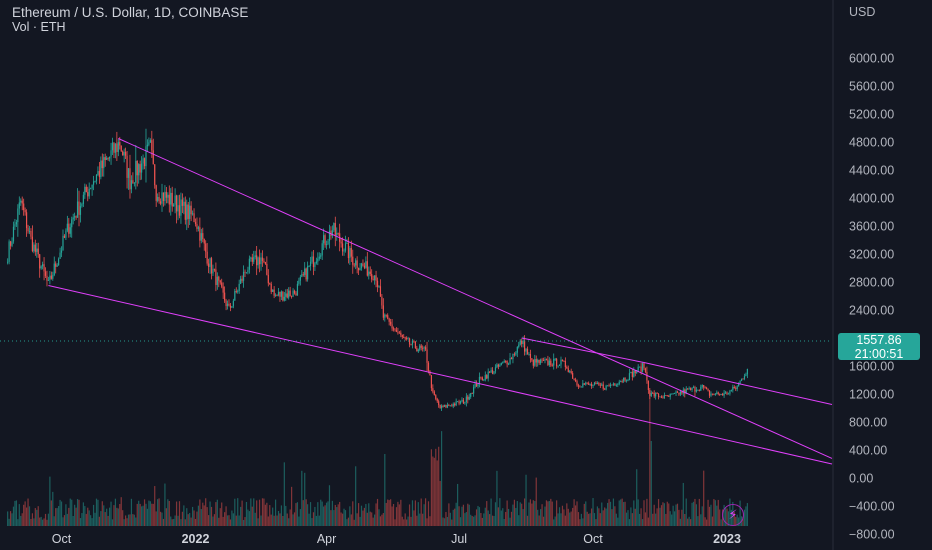 The width and height of the screenshot is (932, 550). Describe the element at coordinates (871, 143) in the screenshot. I see `y-tick-label: 4800.00` at that location.